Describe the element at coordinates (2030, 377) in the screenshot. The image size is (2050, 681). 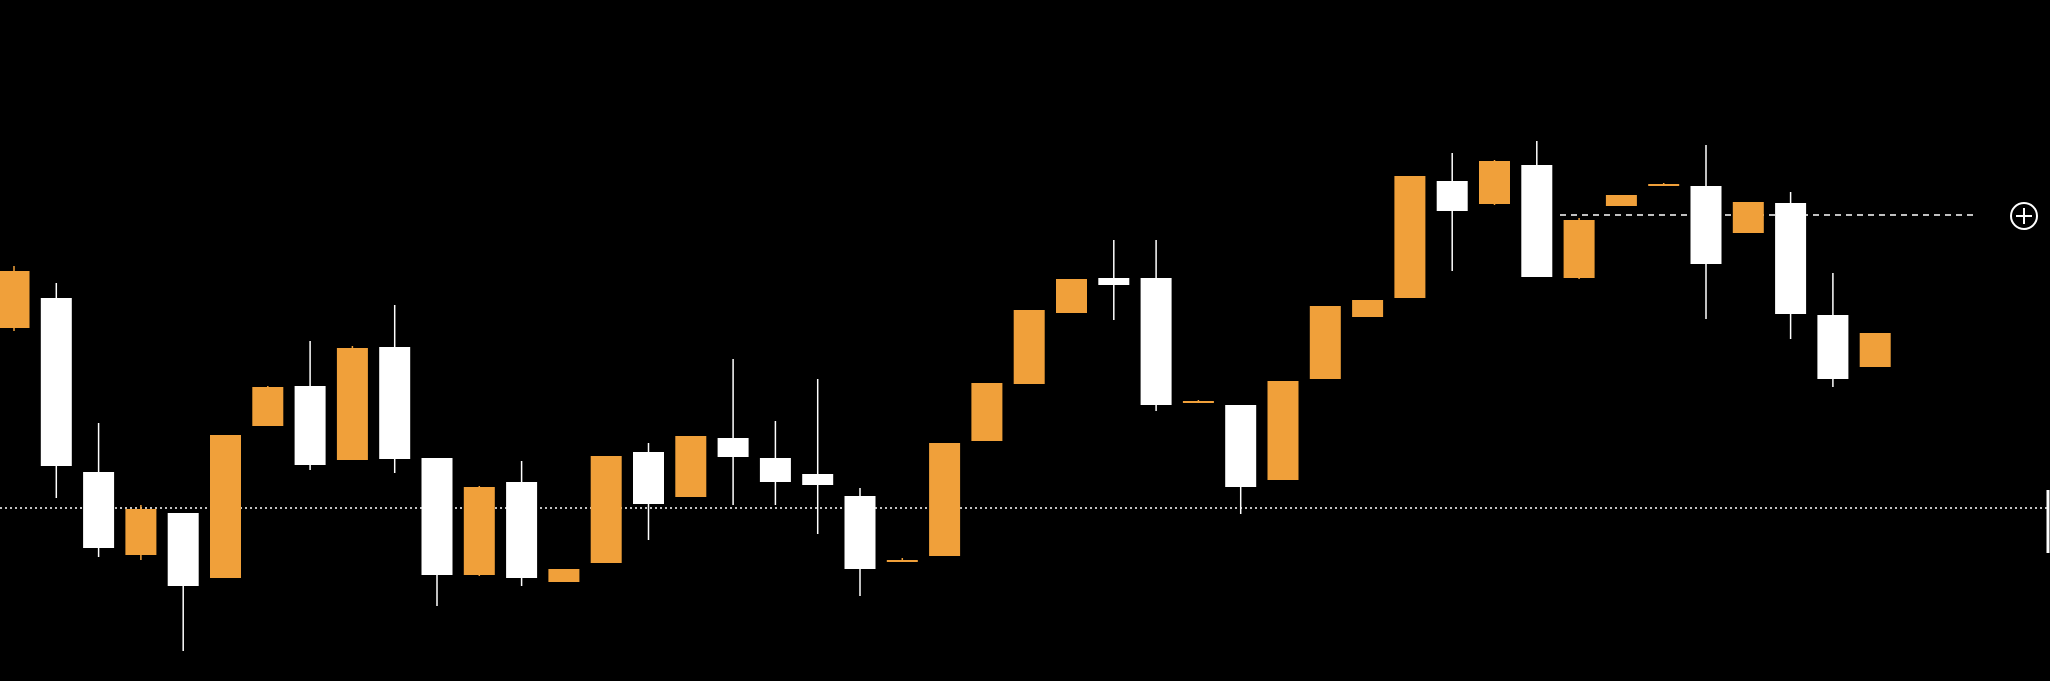
I see `overlay` at that location.